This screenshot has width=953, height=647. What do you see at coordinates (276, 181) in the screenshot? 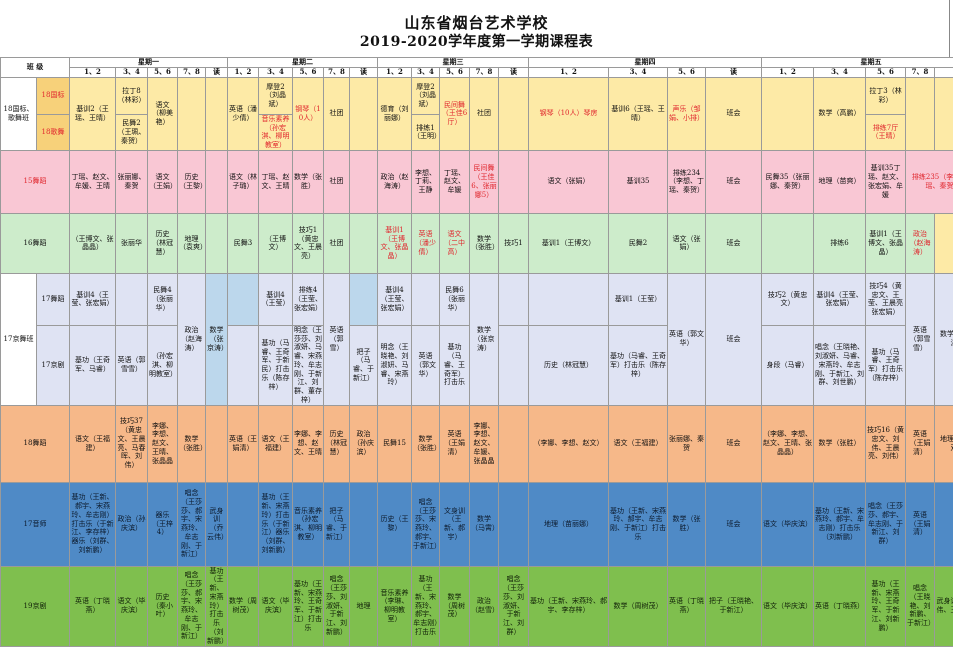
I see `lesson-cell: 丁瑶、赵文、王晴` at bounding box center [276, 181].